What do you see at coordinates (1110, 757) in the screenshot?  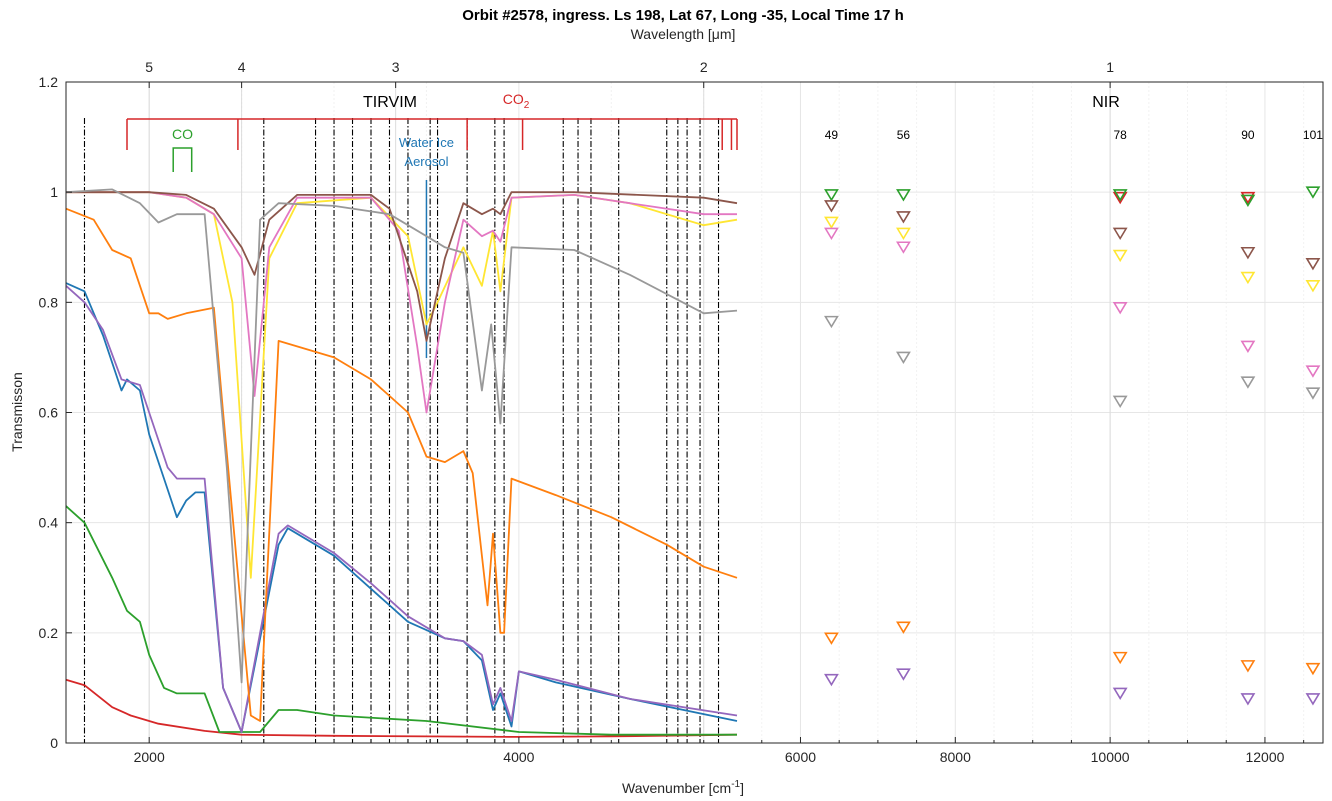 I see `x-tick-label: 10000` at bounding box center [1110, 757].